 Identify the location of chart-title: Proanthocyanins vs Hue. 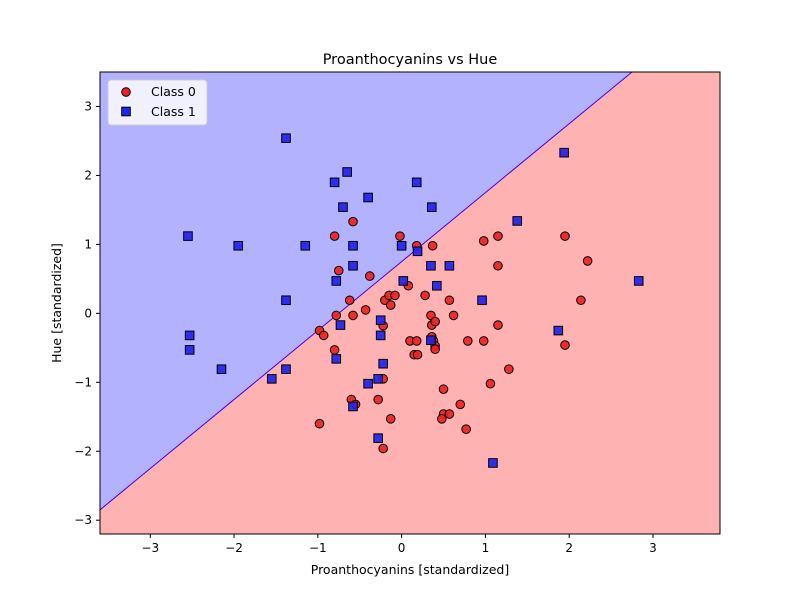
(410, 60).